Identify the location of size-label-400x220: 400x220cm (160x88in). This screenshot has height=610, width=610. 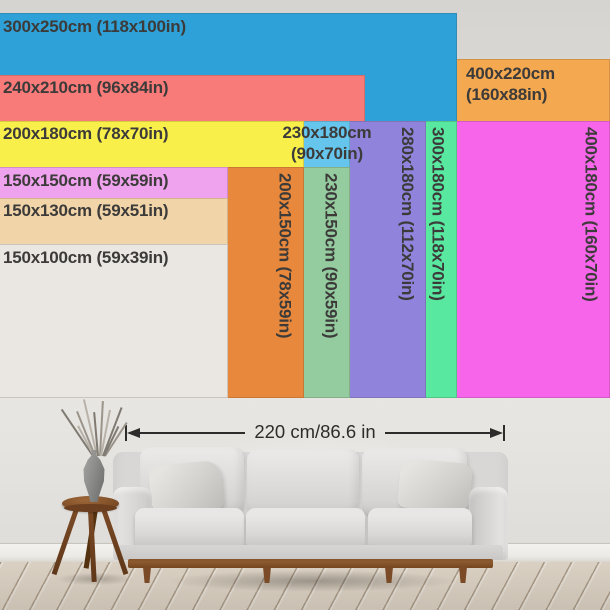
(510, 84).